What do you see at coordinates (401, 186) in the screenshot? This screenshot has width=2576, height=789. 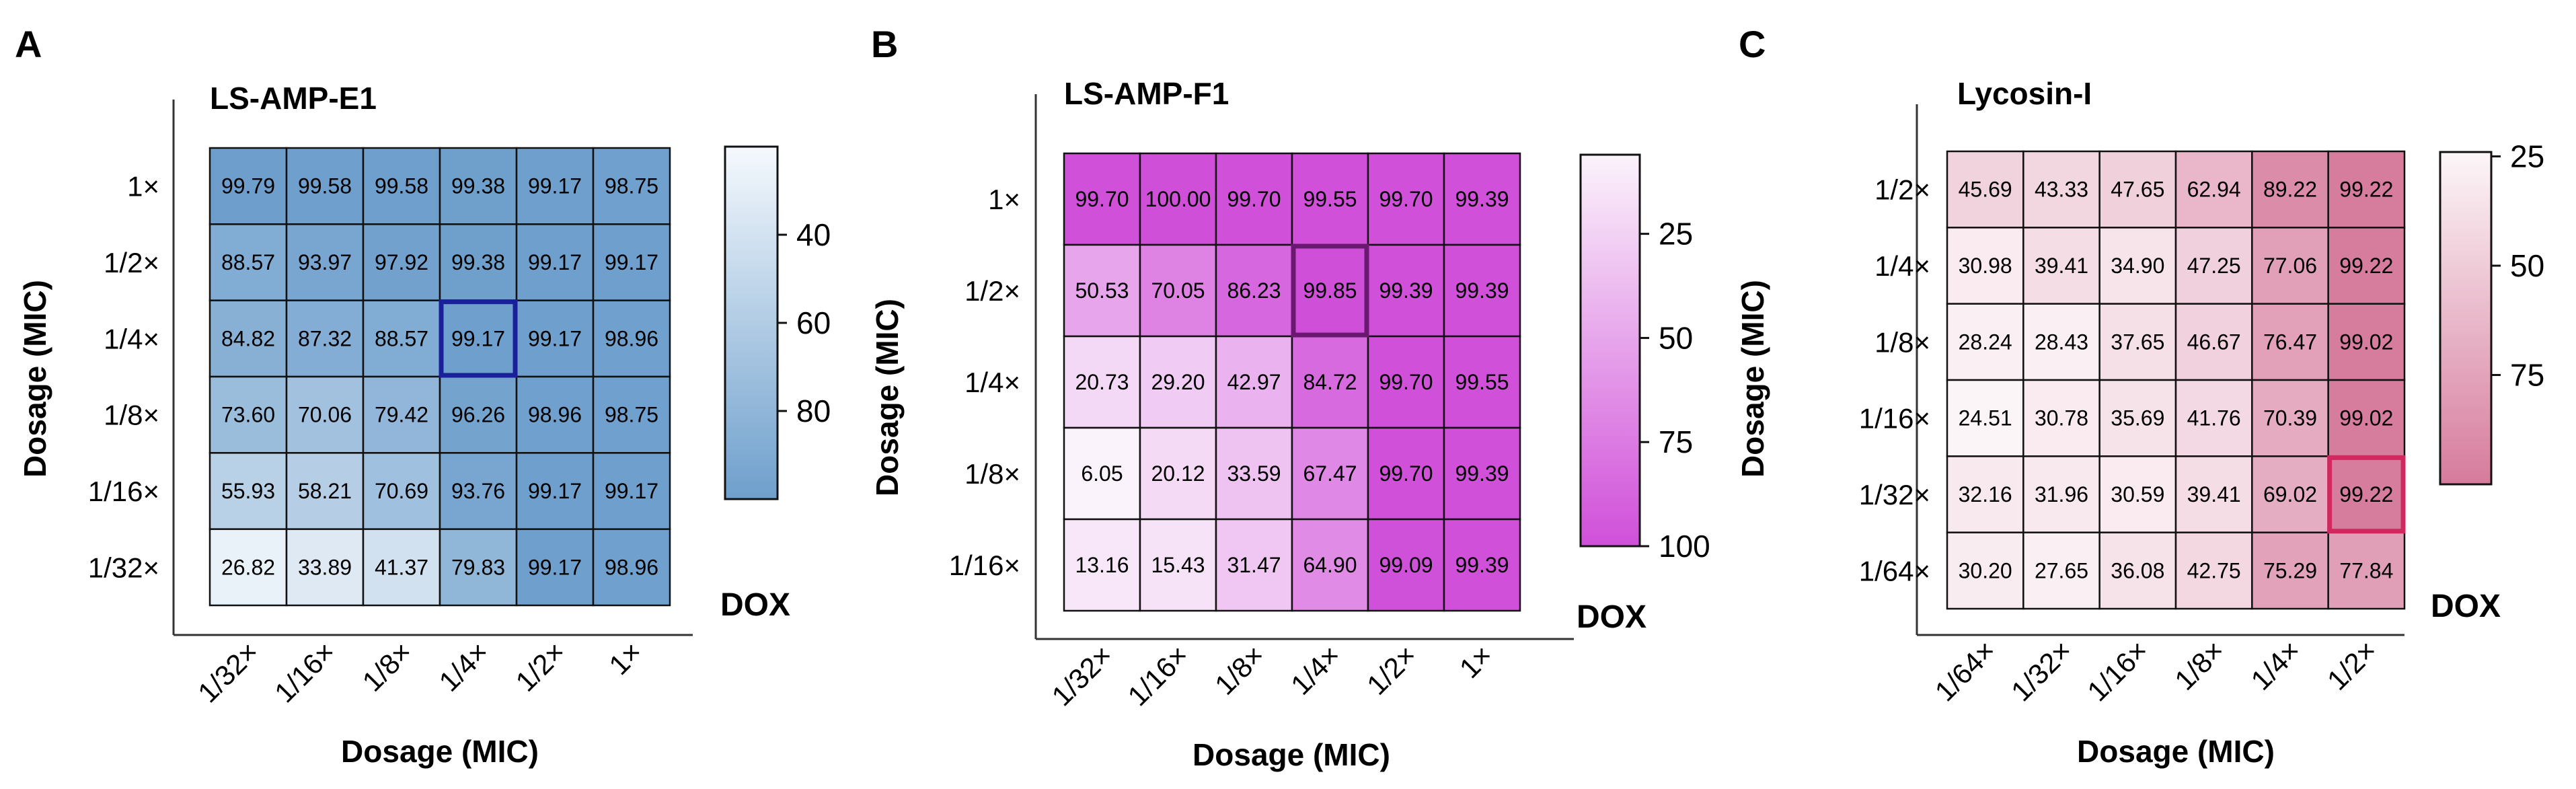 I see `cell-value-label: 99.58` at bounding box center [401, 186].